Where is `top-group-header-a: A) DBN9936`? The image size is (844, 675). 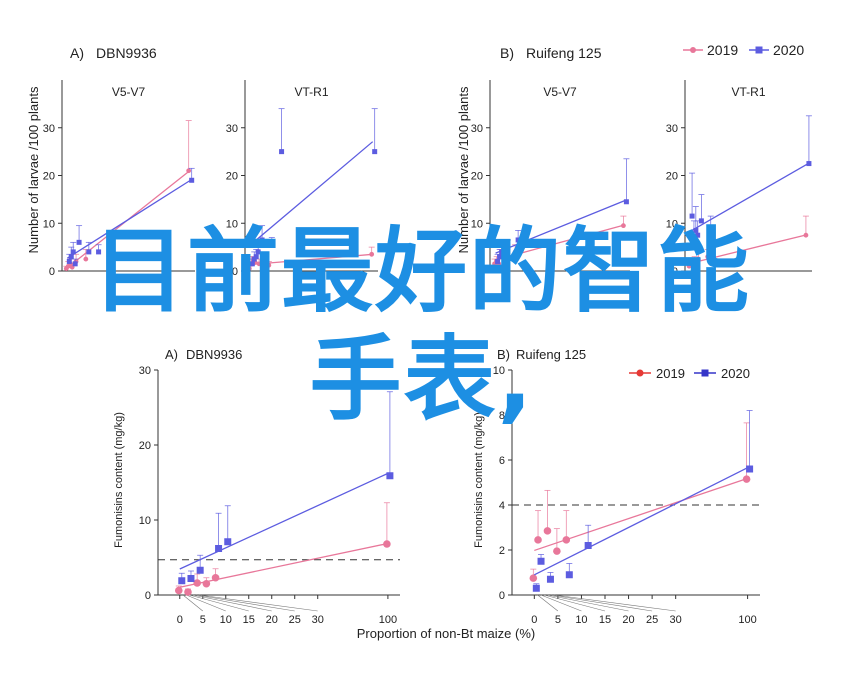 top-group-header-a: A) DBN9936 is located at coordinates (113, 53).